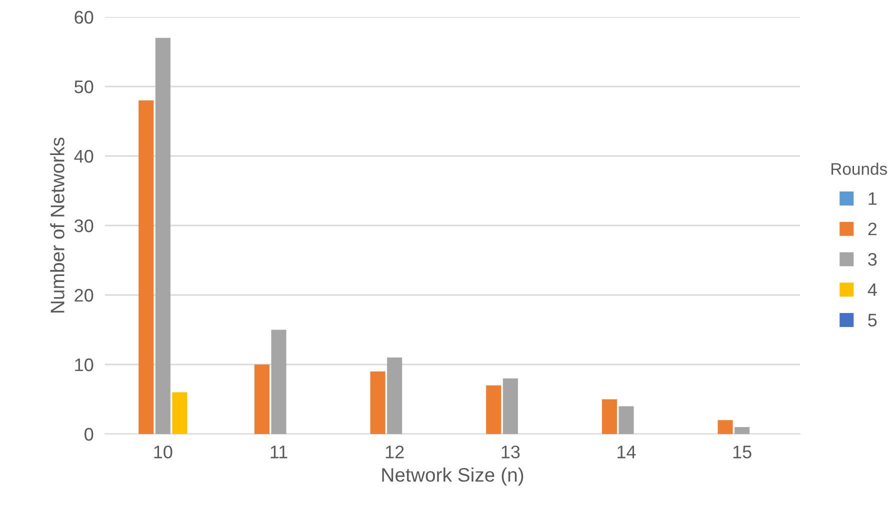 The height and width of the screenshot is (516, 888). I want to click on x-tick-label: 12, so click(395, 452).